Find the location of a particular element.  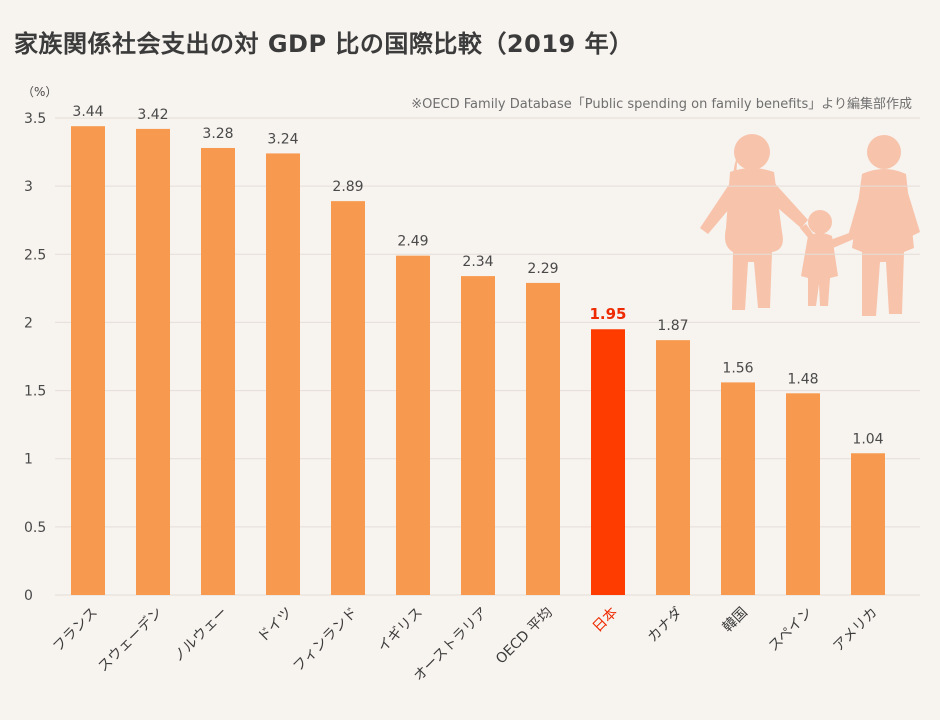

category-label: 韓国 is located at coordinates (735, 620).